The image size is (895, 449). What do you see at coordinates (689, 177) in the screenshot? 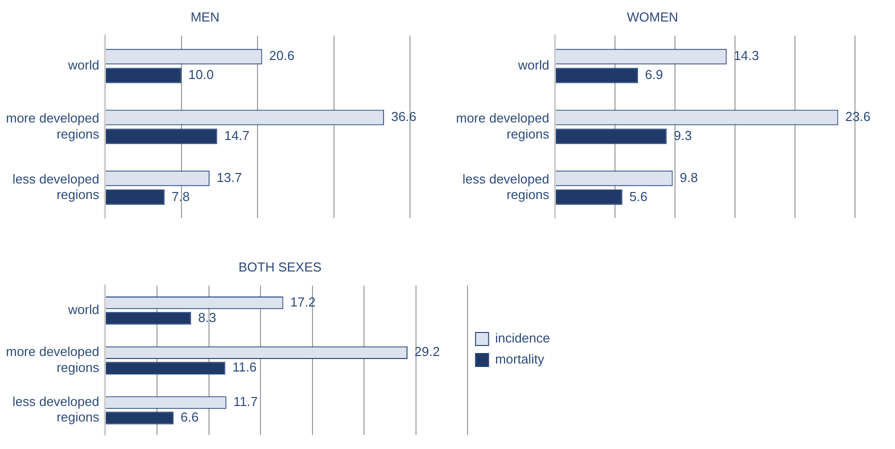
I see `data-label: 9.8` at bounding box center [689, 177].